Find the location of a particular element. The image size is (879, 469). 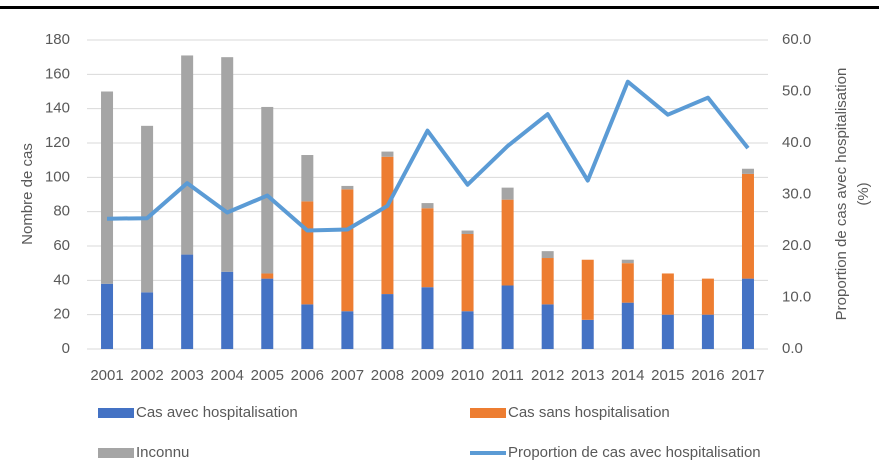

y2-tick-label: 60.0 is located at coordinates (796, 39).